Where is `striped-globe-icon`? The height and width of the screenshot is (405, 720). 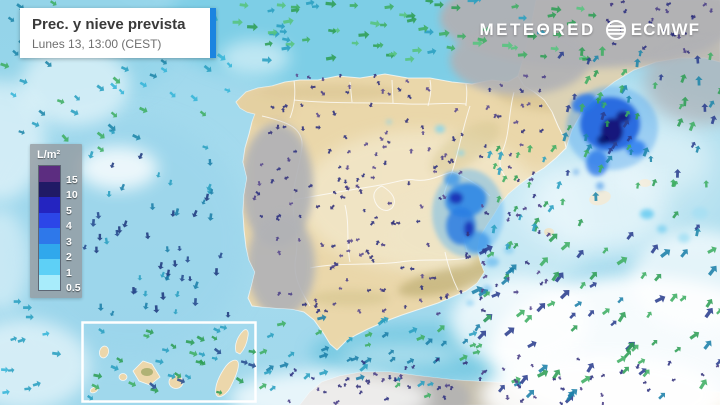 striped-globe-icon is located at coordinates (615, 30).